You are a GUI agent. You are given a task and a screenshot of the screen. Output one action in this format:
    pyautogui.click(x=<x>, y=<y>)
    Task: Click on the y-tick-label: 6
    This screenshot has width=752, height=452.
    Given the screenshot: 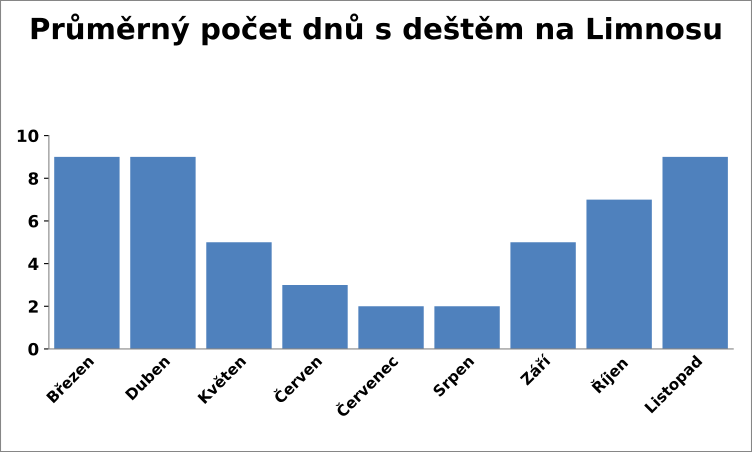 What is the action you would take?
    pyautogui.click(x=33, y=221)
    